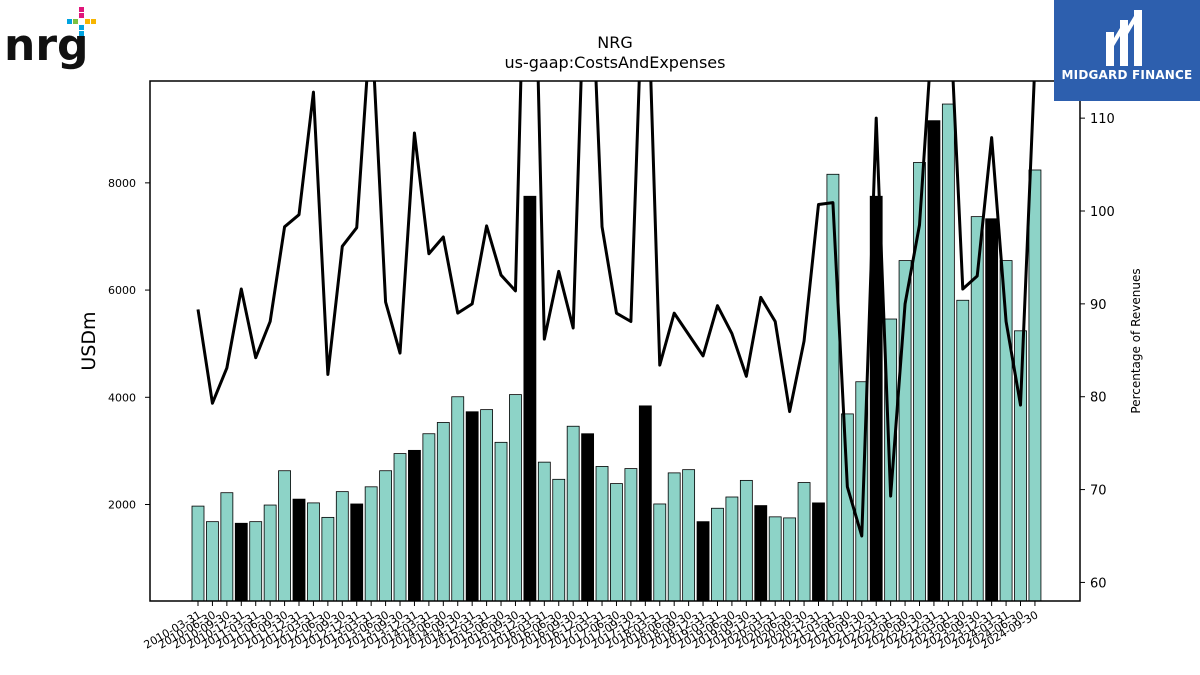  What do you see at coordinates (1098, 583) in the screenshot?
I see `y2-tick-label: 60` at bounding box center [1098, 583].